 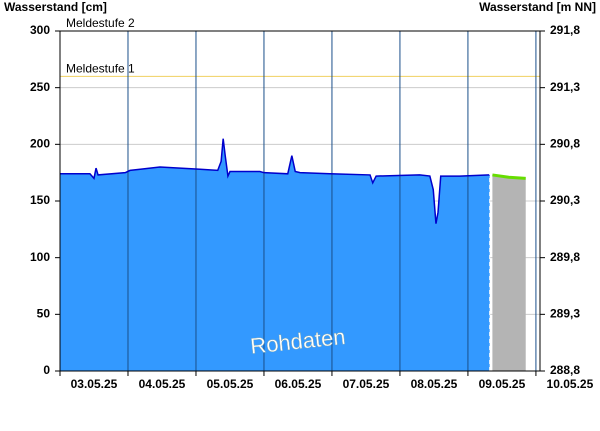 What do you see at coordinates (434, 384) in the screenshot?
I see `x-tick-label: 08.05.25` at bounding box center [434, 384].